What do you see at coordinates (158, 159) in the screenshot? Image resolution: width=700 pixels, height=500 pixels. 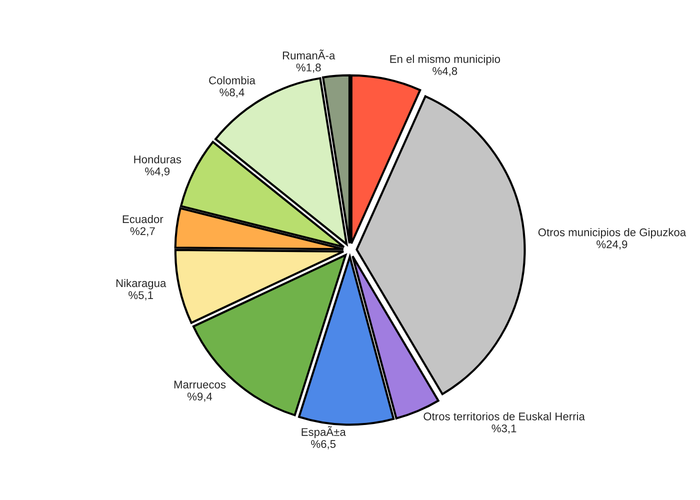 I see `slice-label: Honduras` at bounding box center [158, 159].